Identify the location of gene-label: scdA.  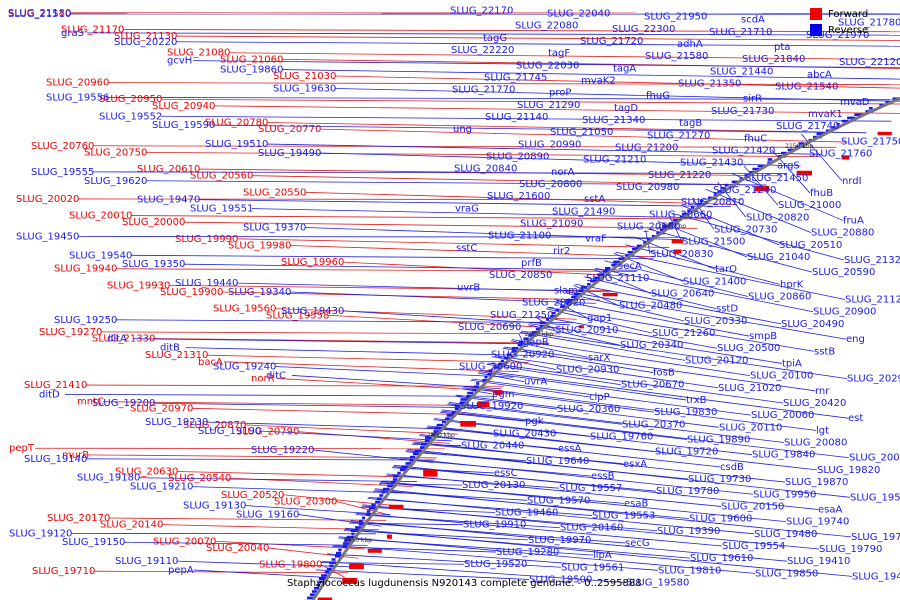
(753, 20).